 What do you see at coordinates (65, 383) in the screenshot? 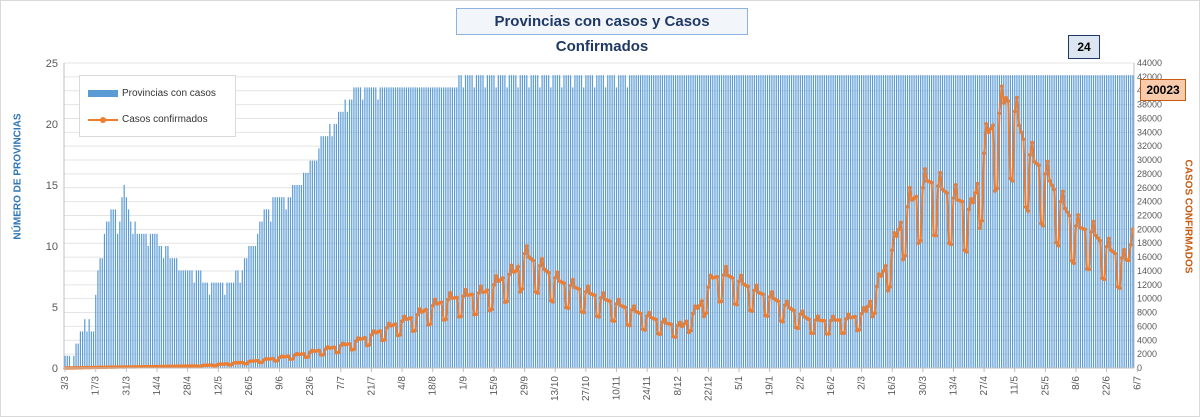
I see `x-tick-label: 3/3` at bounding box center [65, 383].